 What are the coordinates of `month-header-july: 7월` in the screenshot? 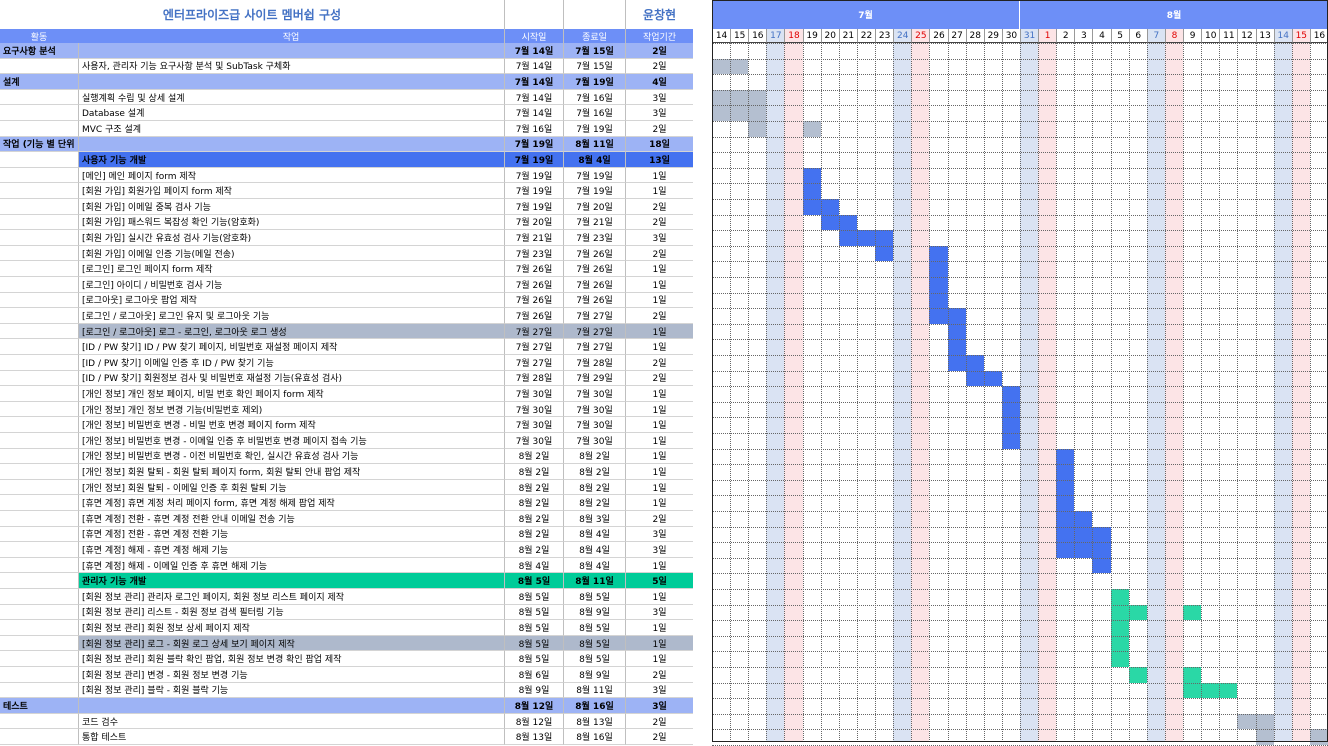 It's located at (865, 14).